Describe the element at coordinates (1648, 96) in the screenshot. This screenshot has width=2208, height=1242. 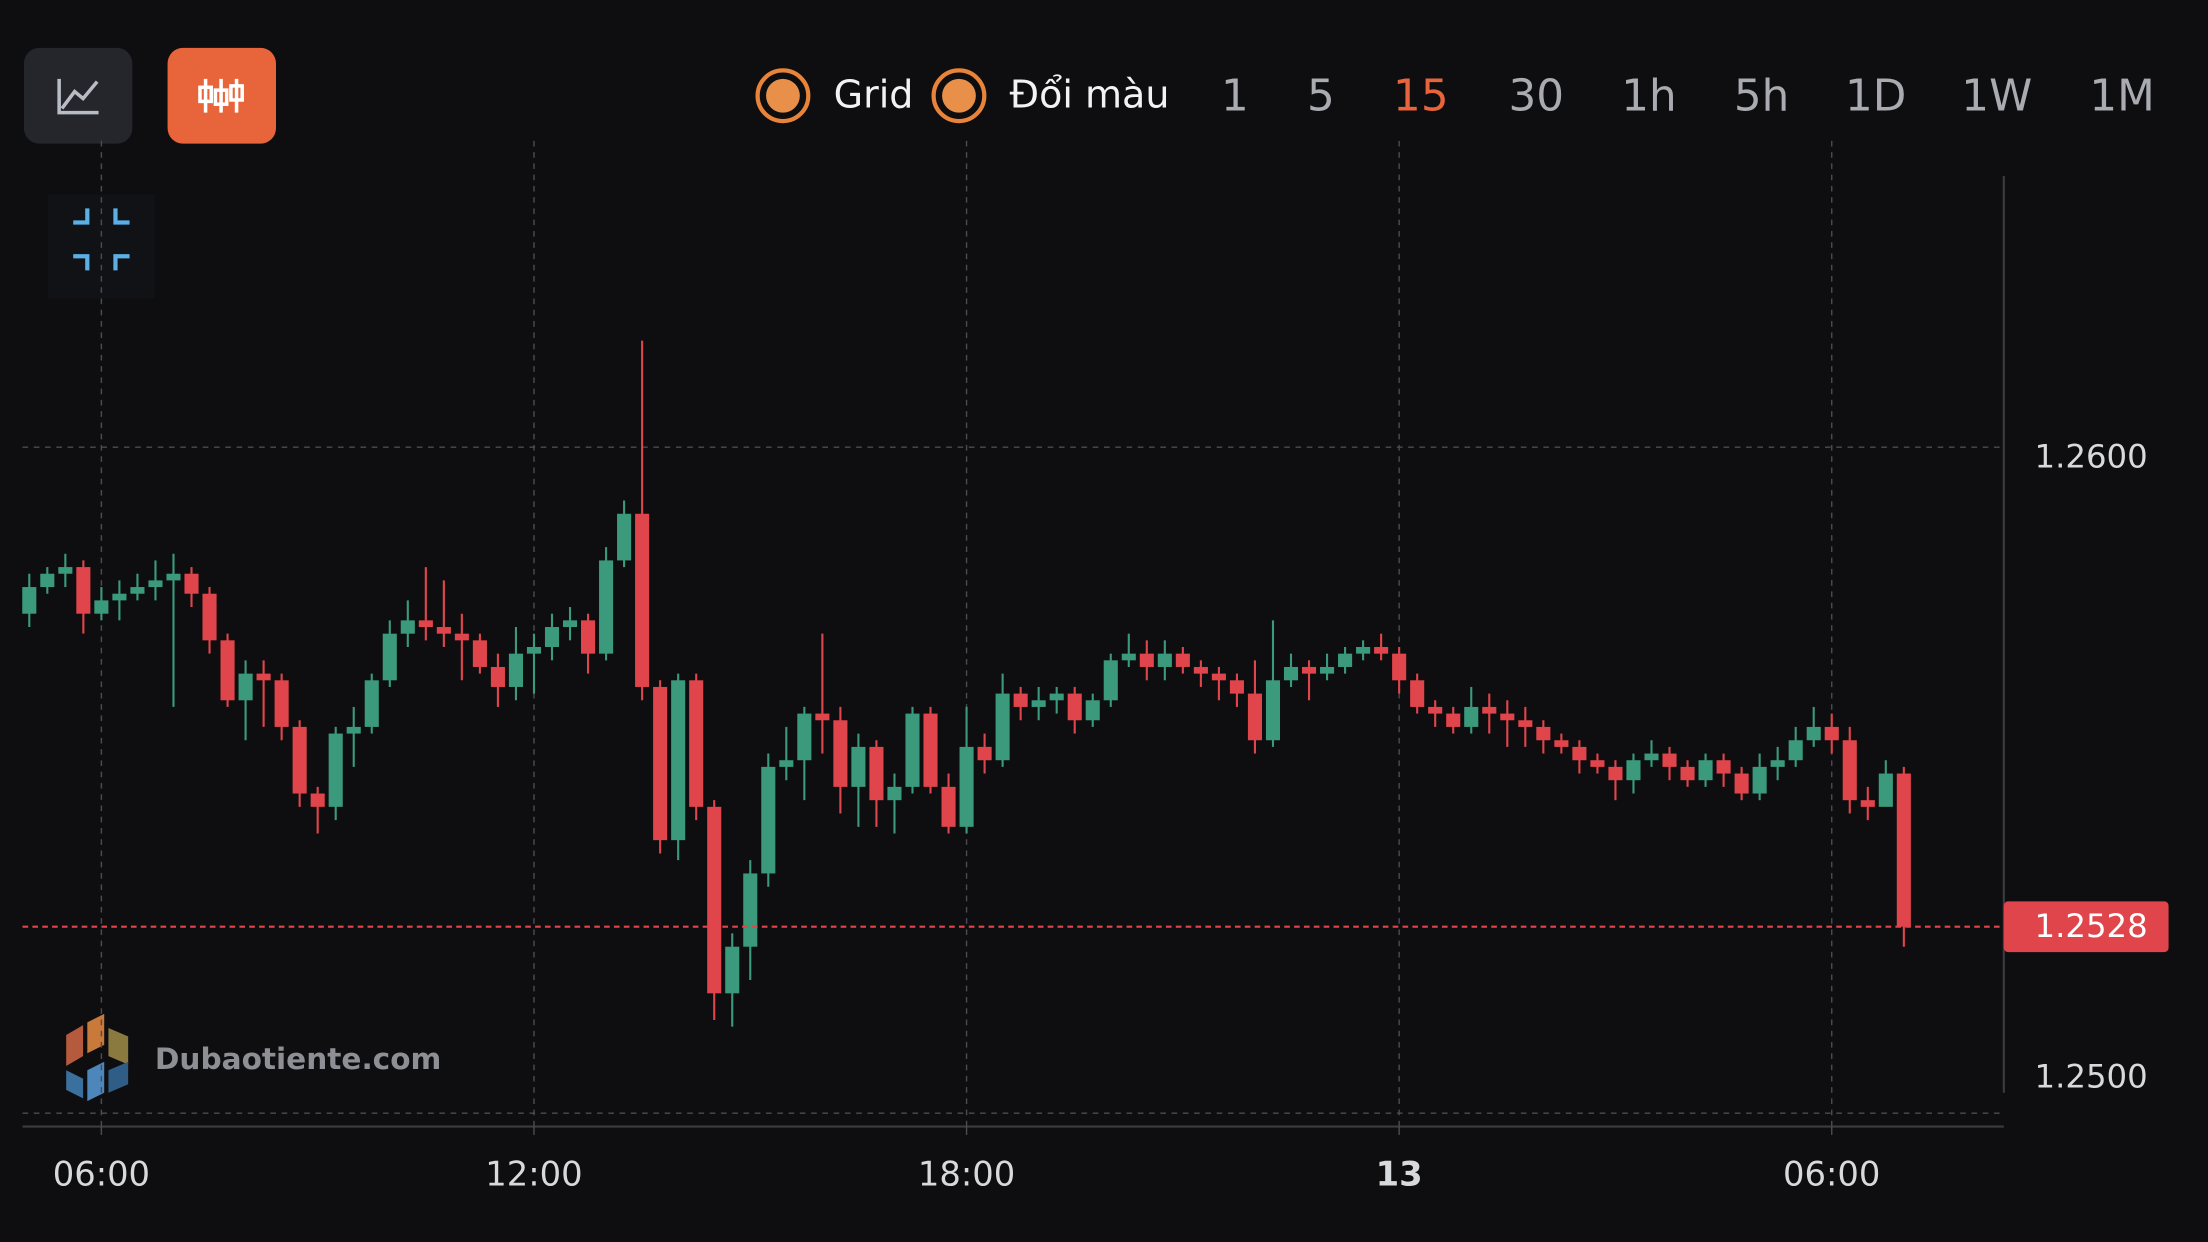
I see `interval-option: 1h` at that location.